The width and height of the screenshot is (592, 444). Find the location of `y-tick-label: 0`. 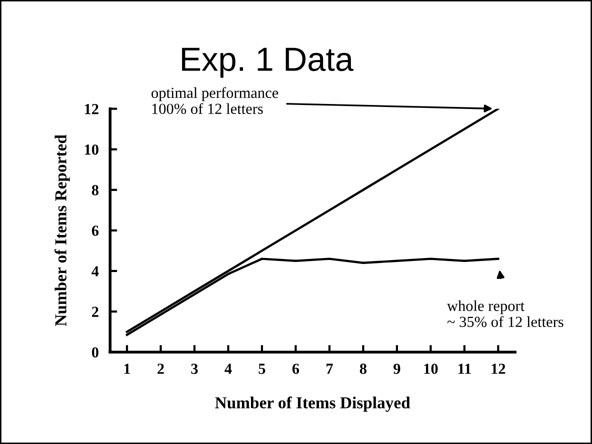

y-tick-label: 0 is located at coordinates (95, 352).